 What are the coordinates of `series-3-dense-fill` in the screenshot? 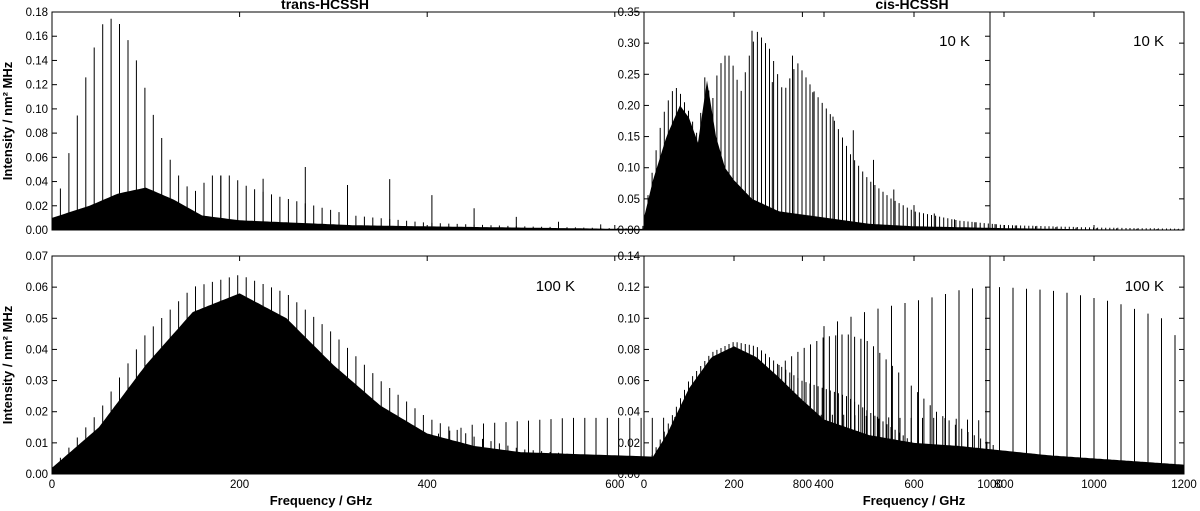 It's located at (914, 410).